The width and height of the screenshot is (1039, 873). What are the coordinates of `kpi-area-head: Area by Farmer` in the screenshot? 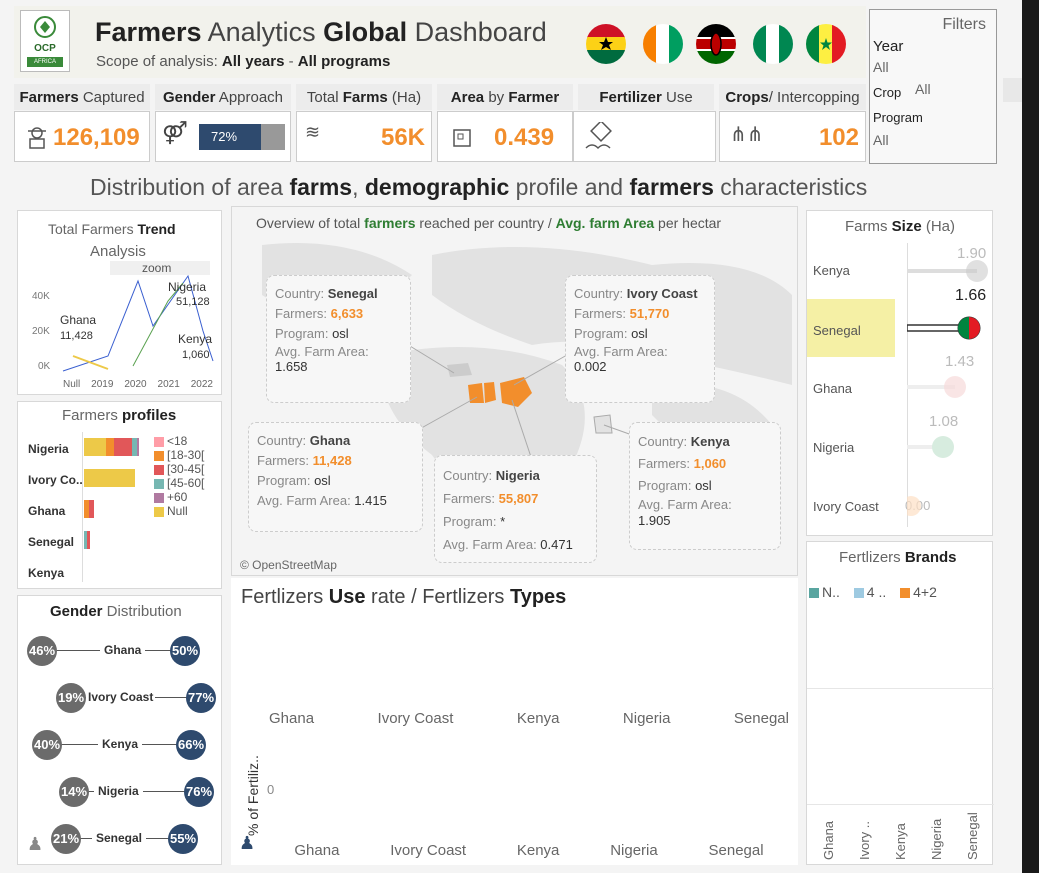 It's located at (505, 97).